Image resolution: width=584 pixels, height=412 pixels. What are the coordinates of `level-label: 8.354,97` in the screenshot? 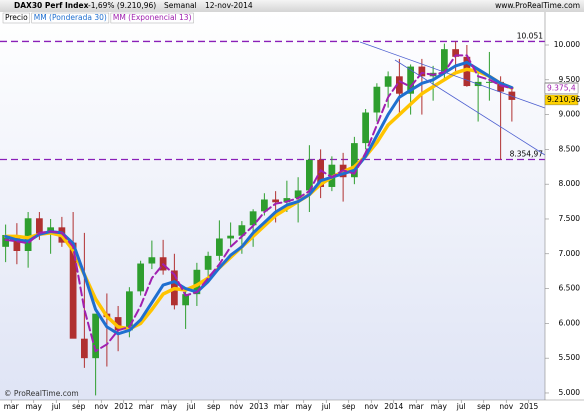 It's located at (527, 153).